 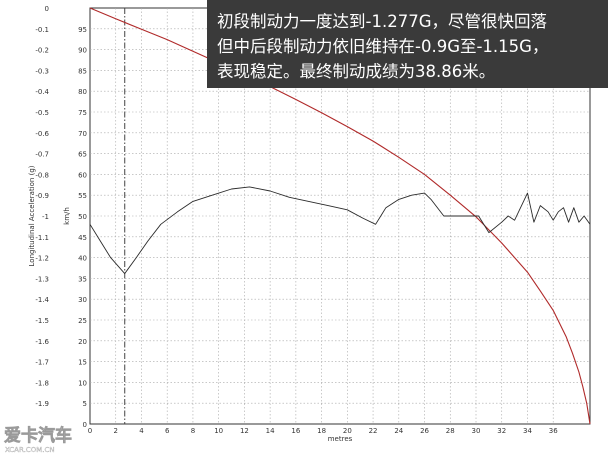 I want to click on y-left-tick-label: -1.5, so click(x=42, y=321).